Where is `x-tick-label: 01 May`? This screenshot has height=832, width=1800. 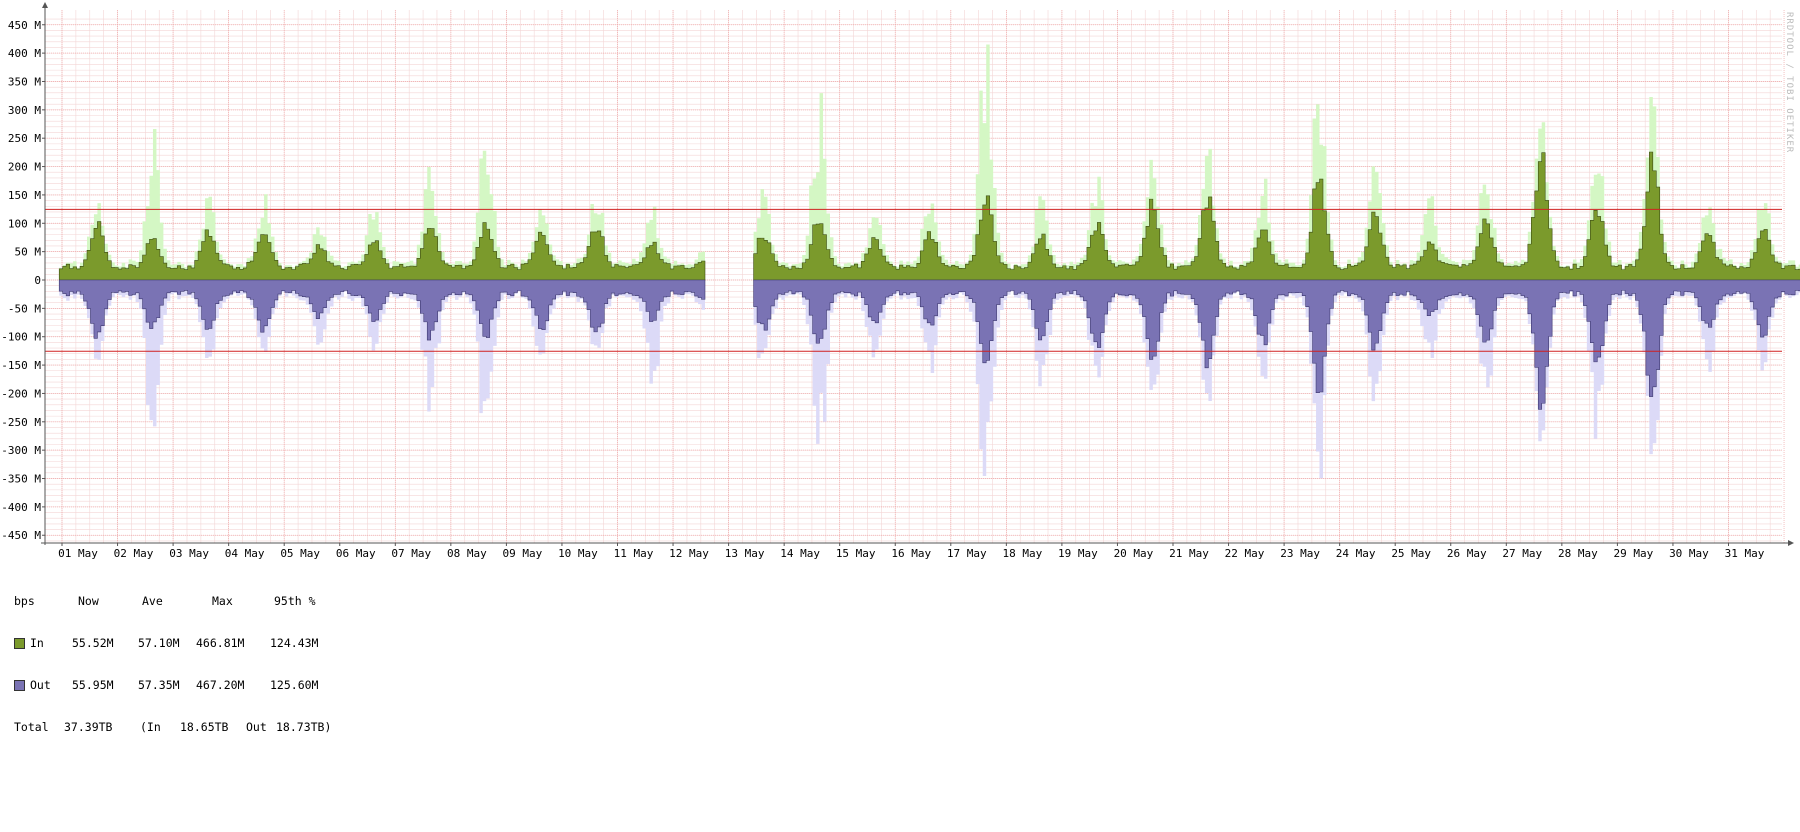 x-tick-label: 01 May is located at coordinates (78, 553).